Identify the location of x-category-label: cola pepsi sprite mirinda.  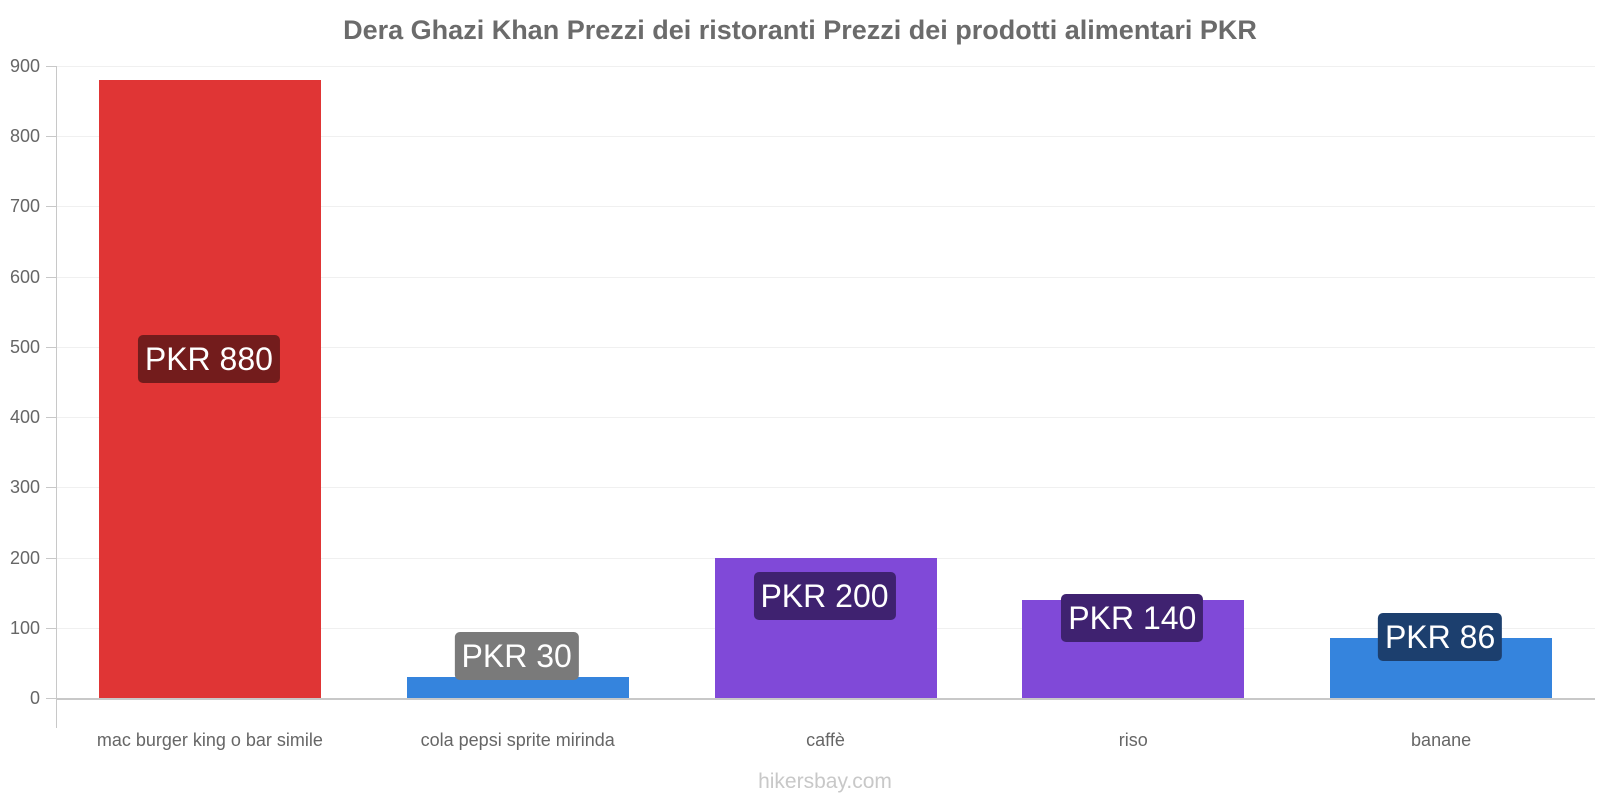
(517, 740).